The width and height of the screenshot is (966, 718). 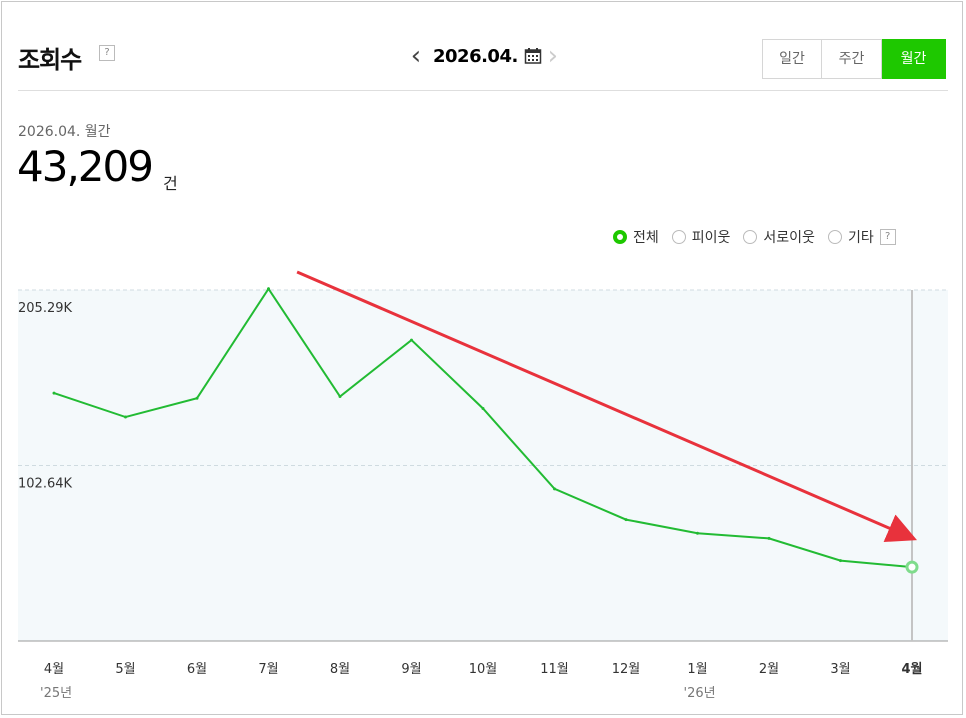 I want to click on filter-mutual-label: 서로이웃, so click(x=789, y=238).